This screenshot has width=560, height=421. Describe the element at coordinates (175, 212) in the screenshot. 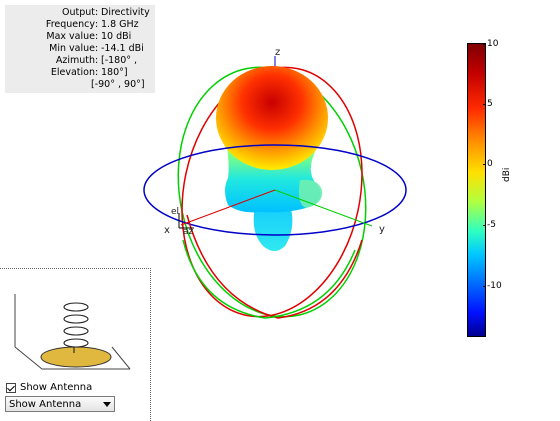

I see `el-label: el` at that location.